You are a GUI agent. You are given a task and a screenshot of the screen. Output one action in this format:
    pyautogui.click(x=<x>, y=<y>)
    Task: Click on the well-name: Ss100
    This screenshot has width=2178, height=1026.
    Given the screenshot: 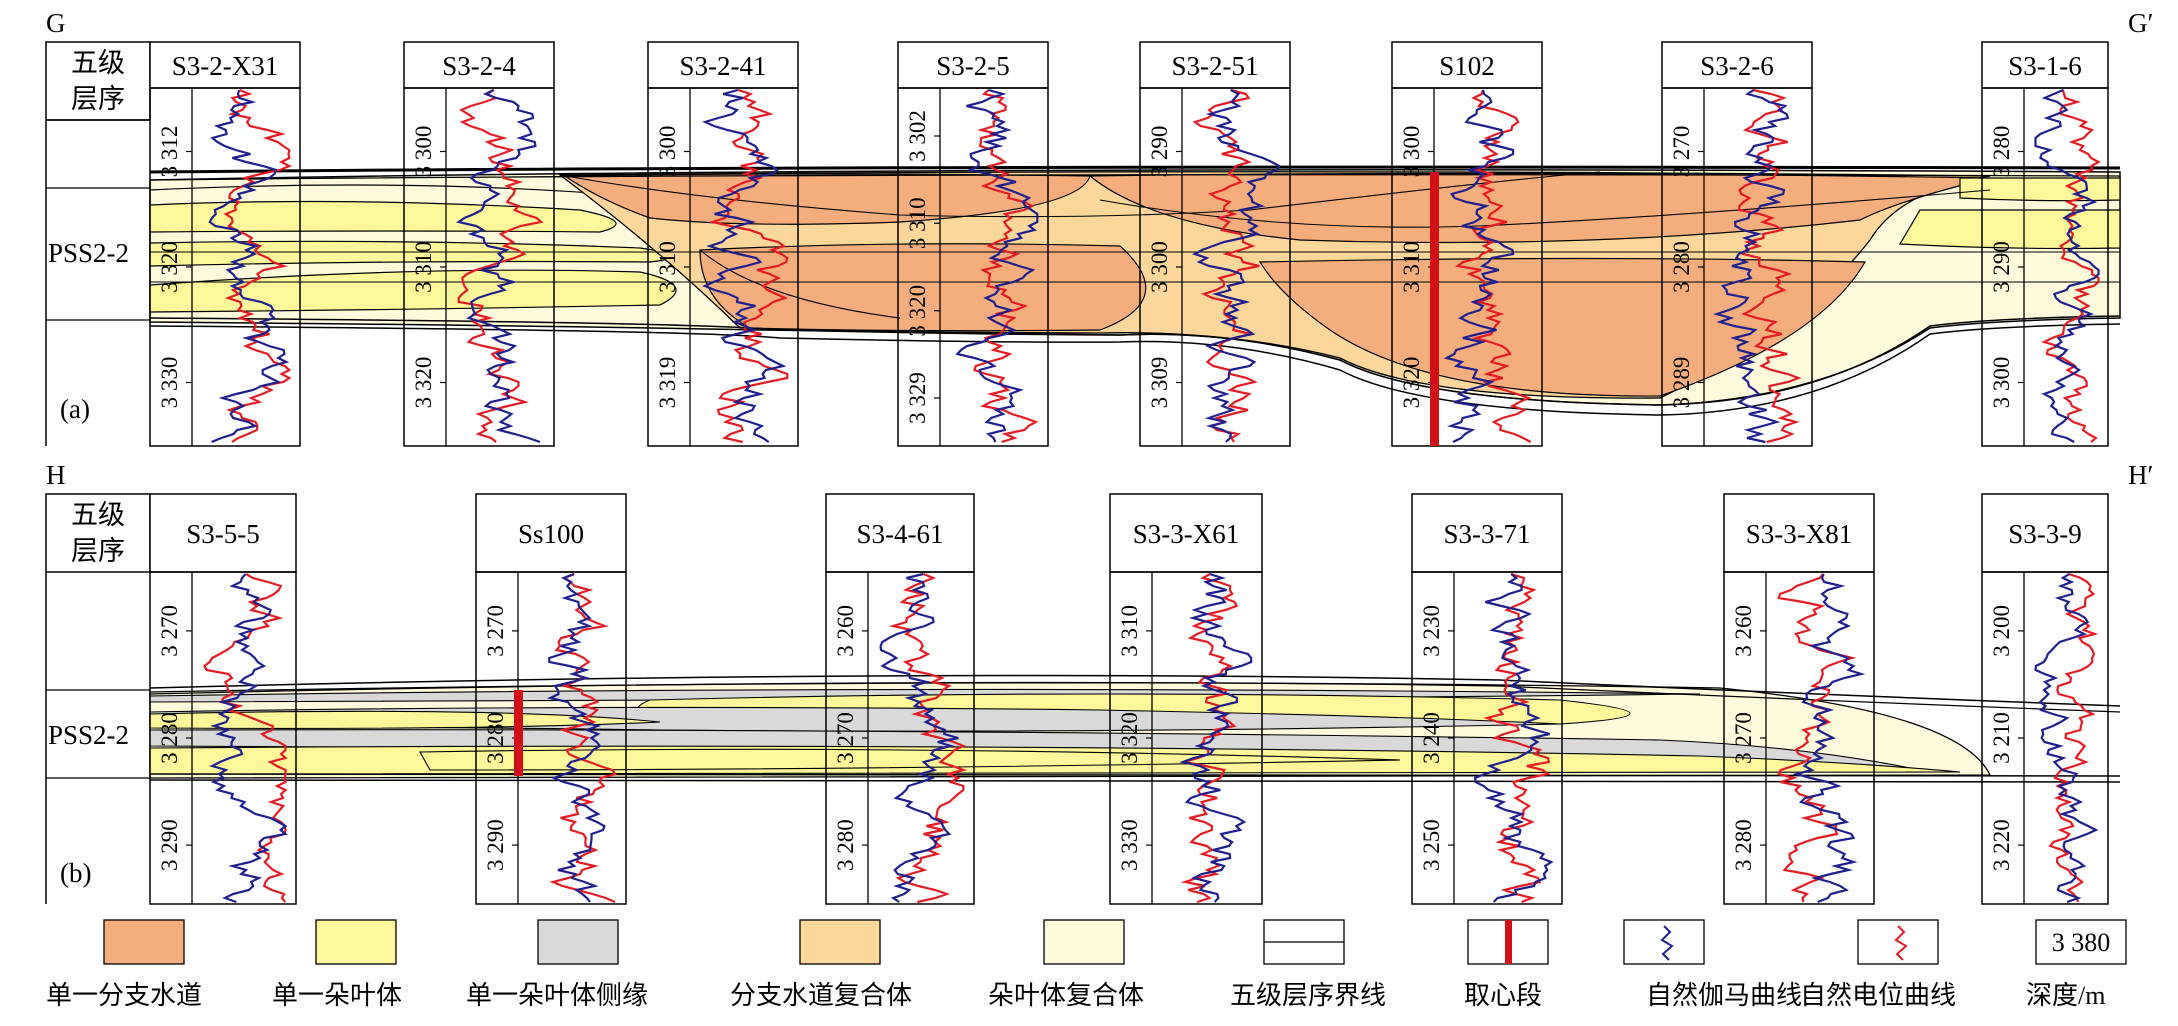 What is the action you would take?
    pyautogui.click(x=551, y=534)
    